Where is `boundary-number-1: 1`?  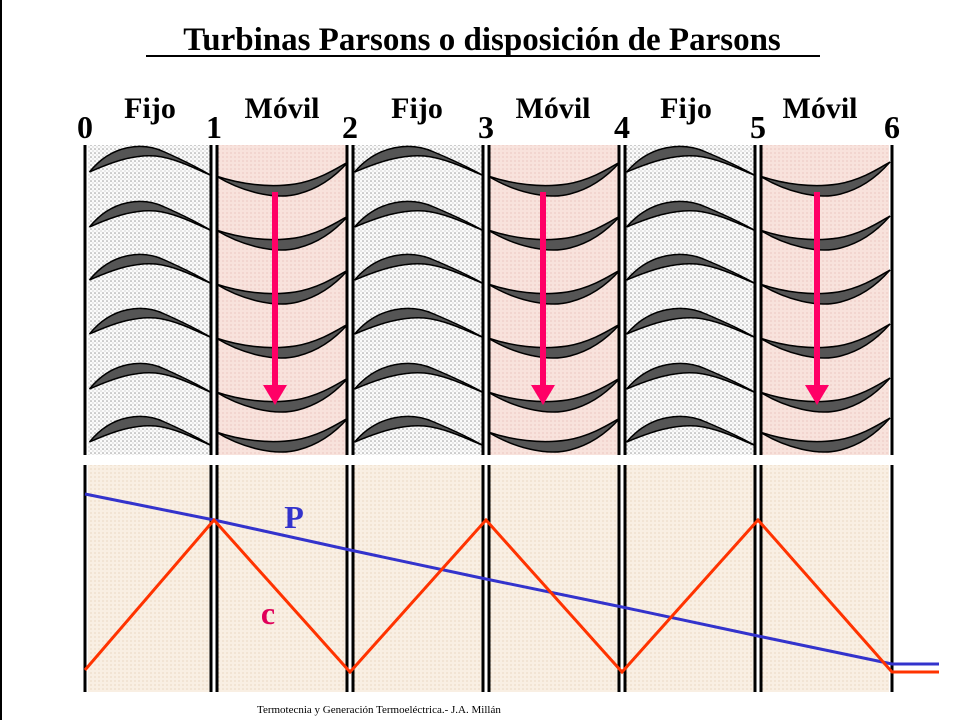 boundary-number-1: 1 is located at coordinates (214, 127).